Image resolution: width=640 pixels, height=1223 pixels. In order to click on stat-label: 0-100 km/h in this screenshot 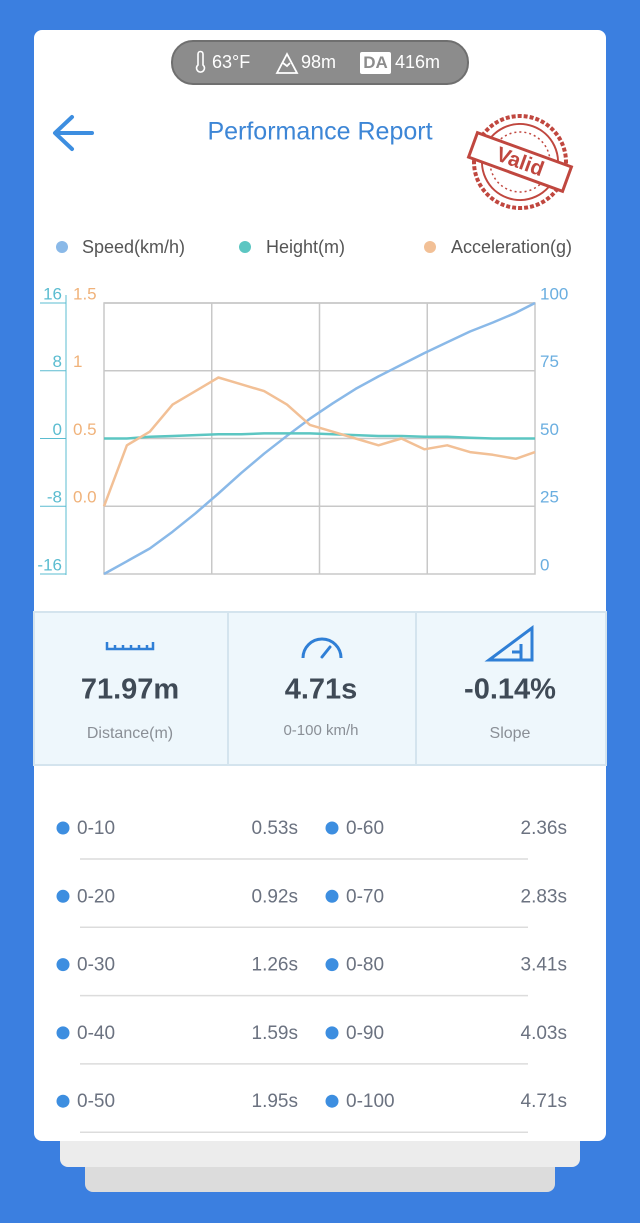, I will do `click(320, 730)`.